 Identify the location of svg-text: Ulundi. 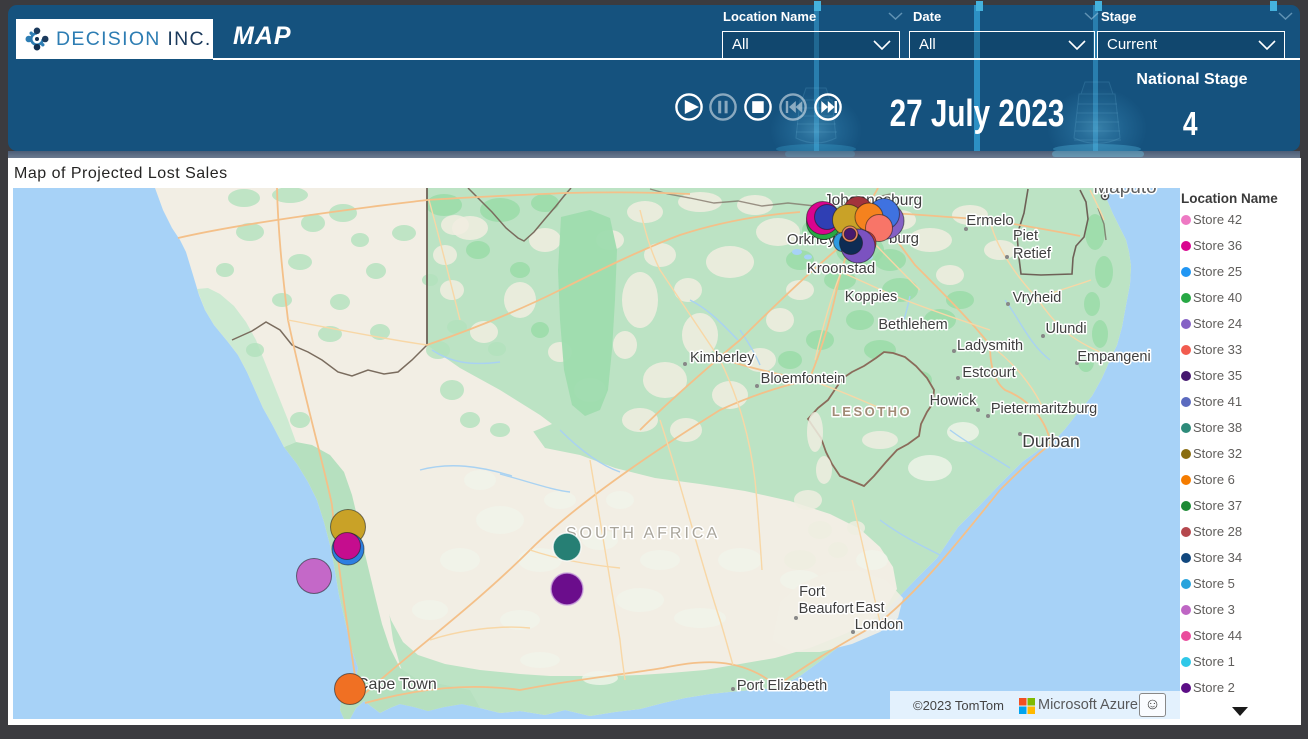
(1065, 329).